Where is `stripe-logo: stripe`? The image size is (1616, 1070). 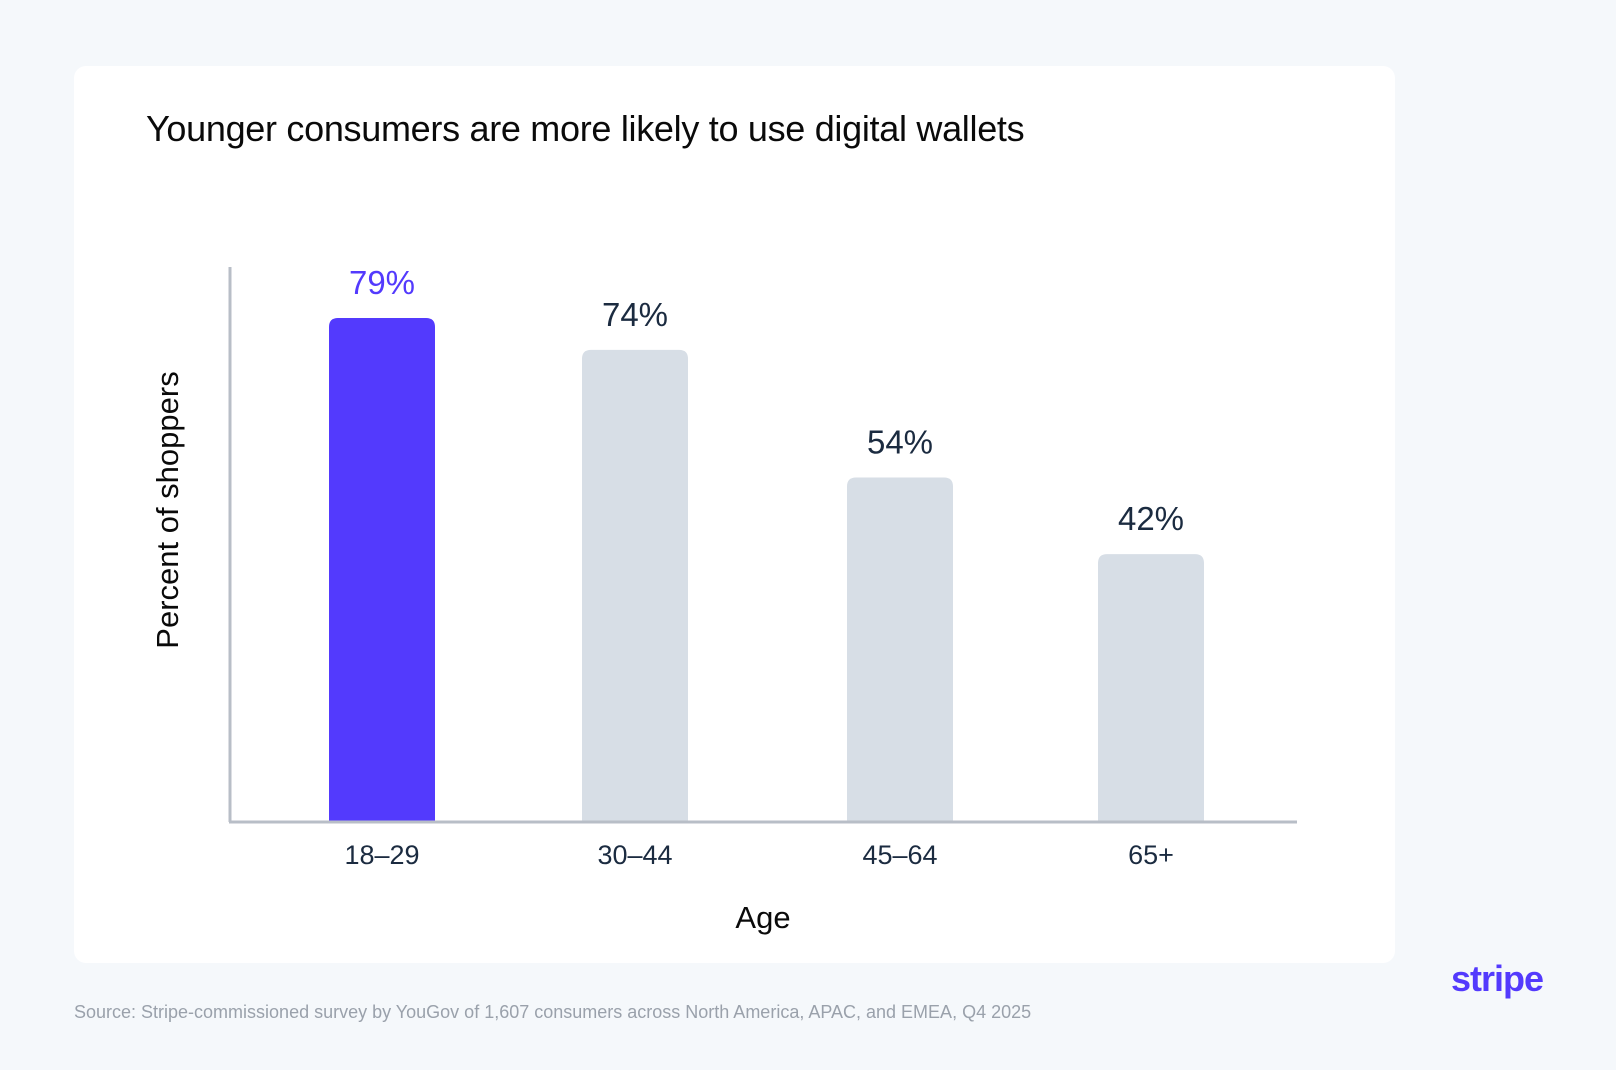 stripe-logo: stripe is located at coordinates (1497, 978).